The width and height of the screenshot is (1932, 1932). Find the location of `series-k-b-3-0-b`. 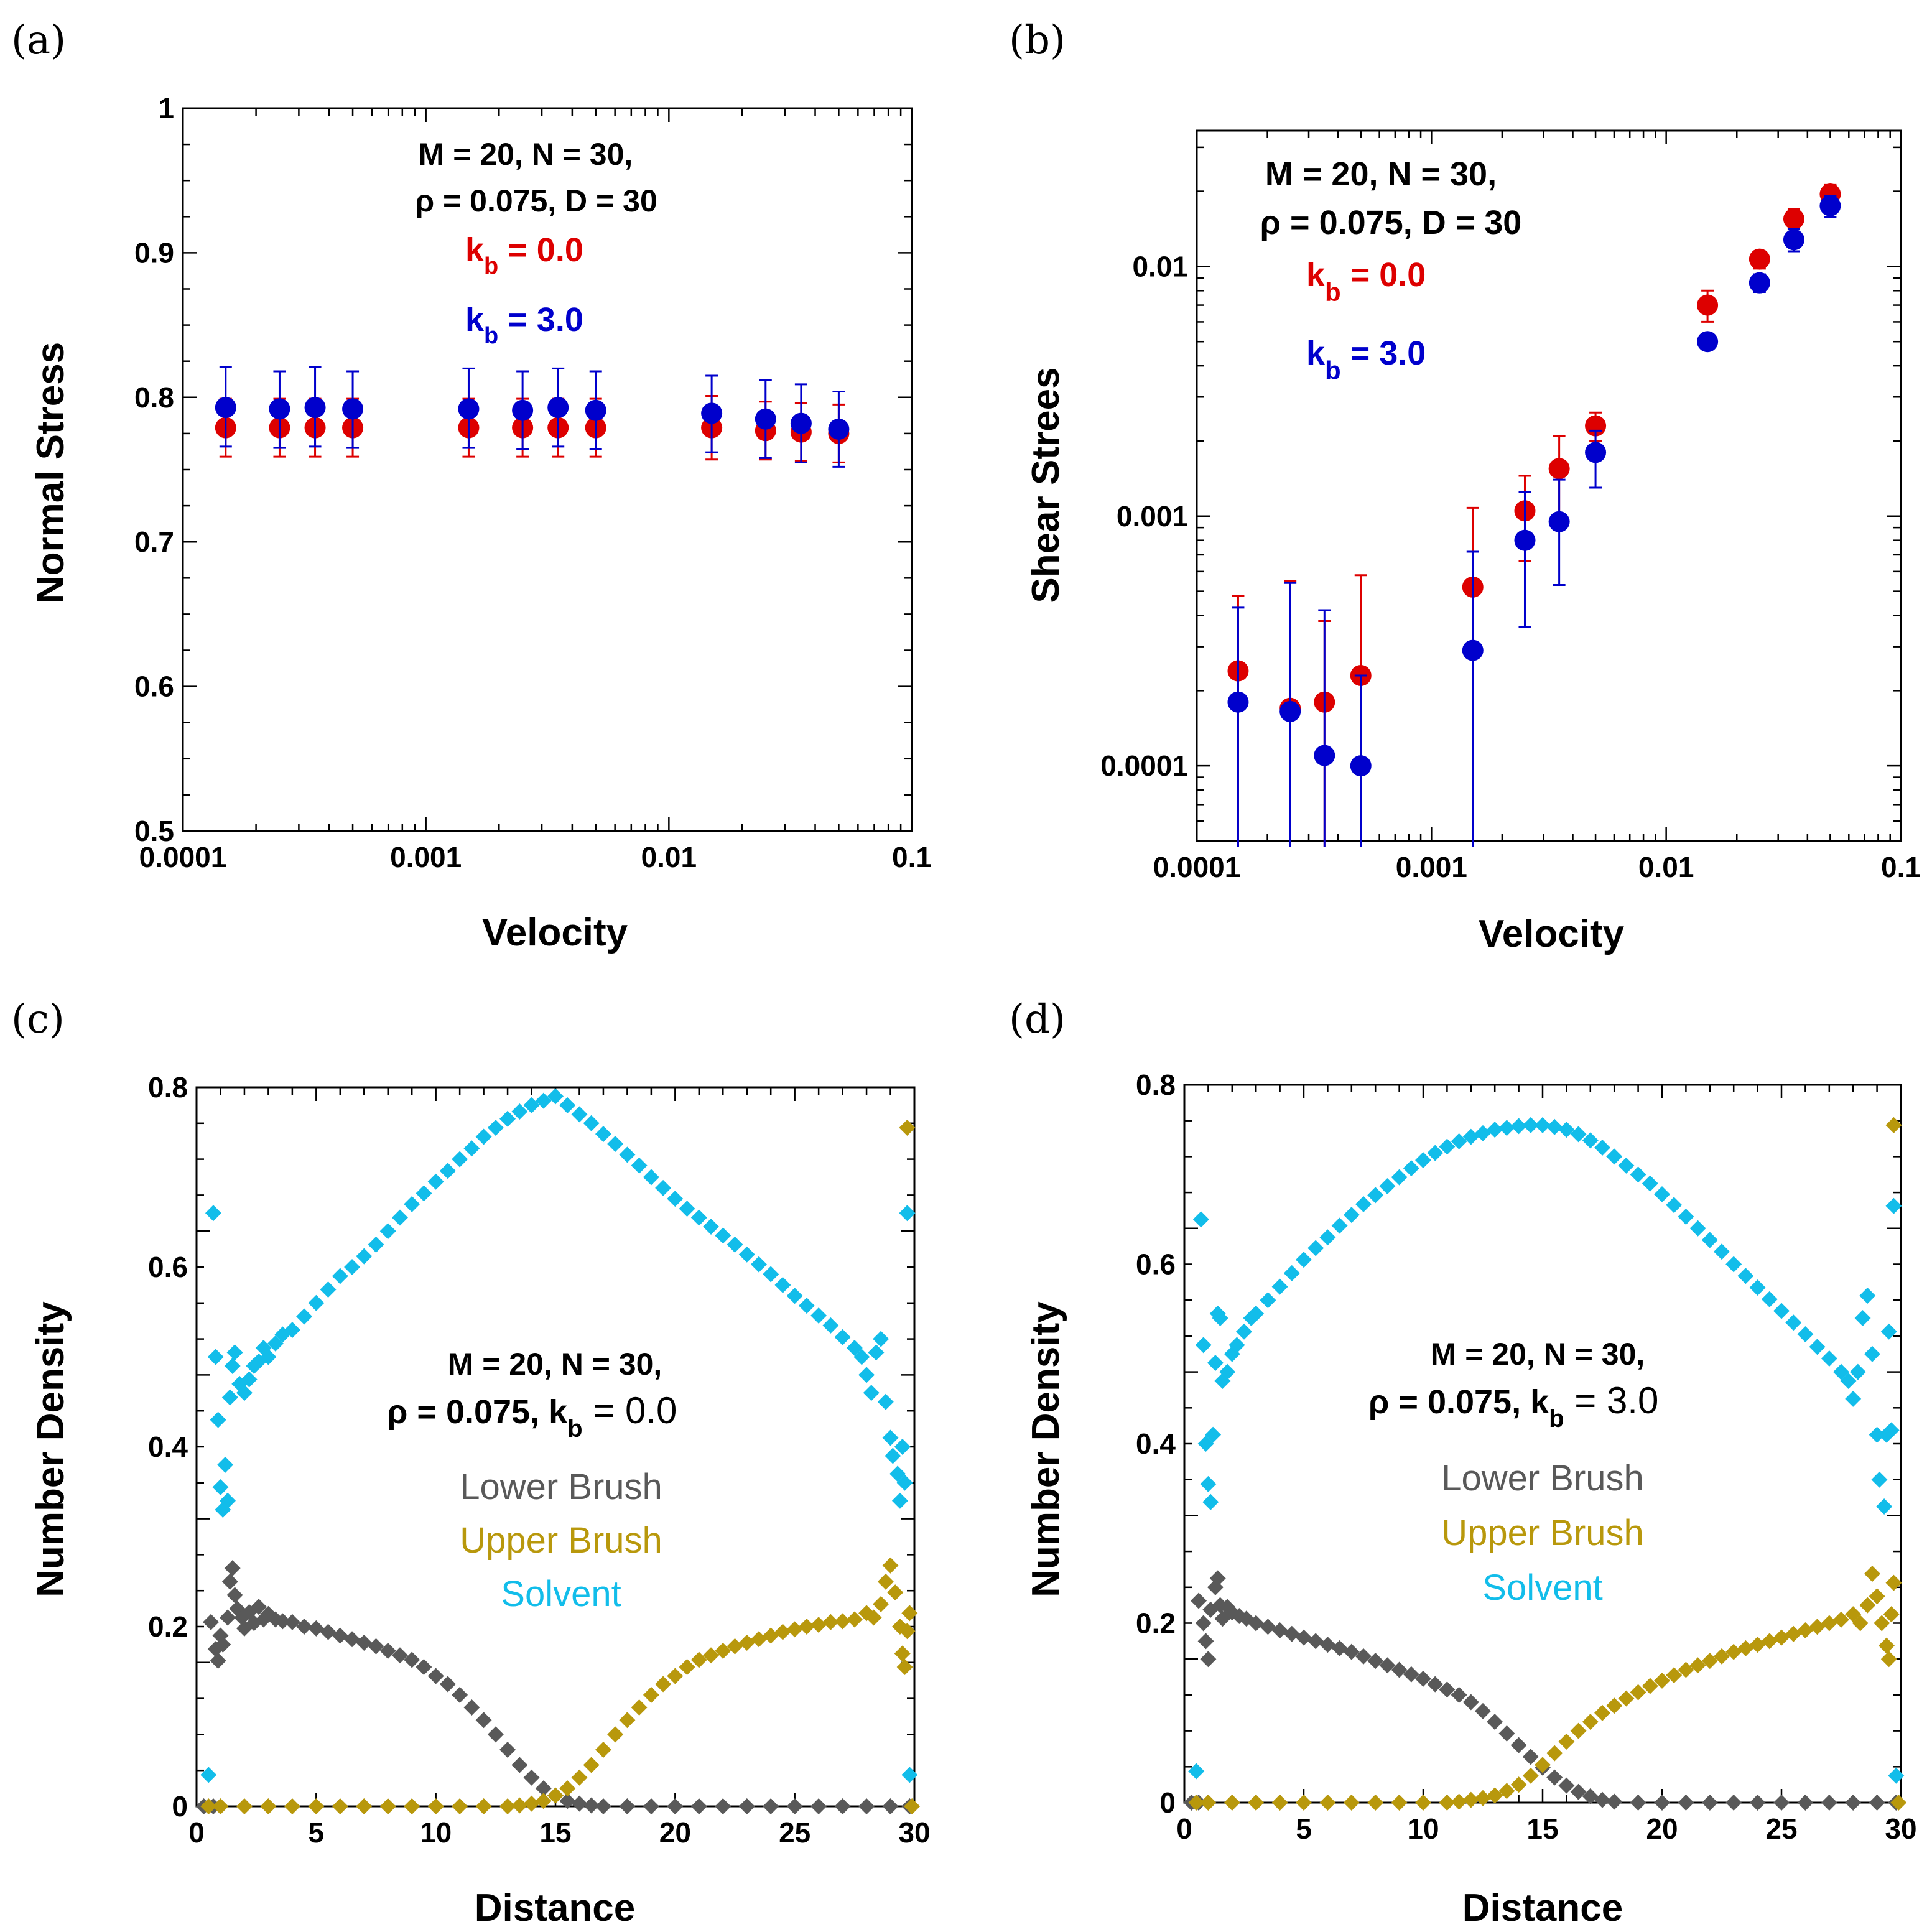

series-k-b-3-0-b is located at coordinates (1534, 521).